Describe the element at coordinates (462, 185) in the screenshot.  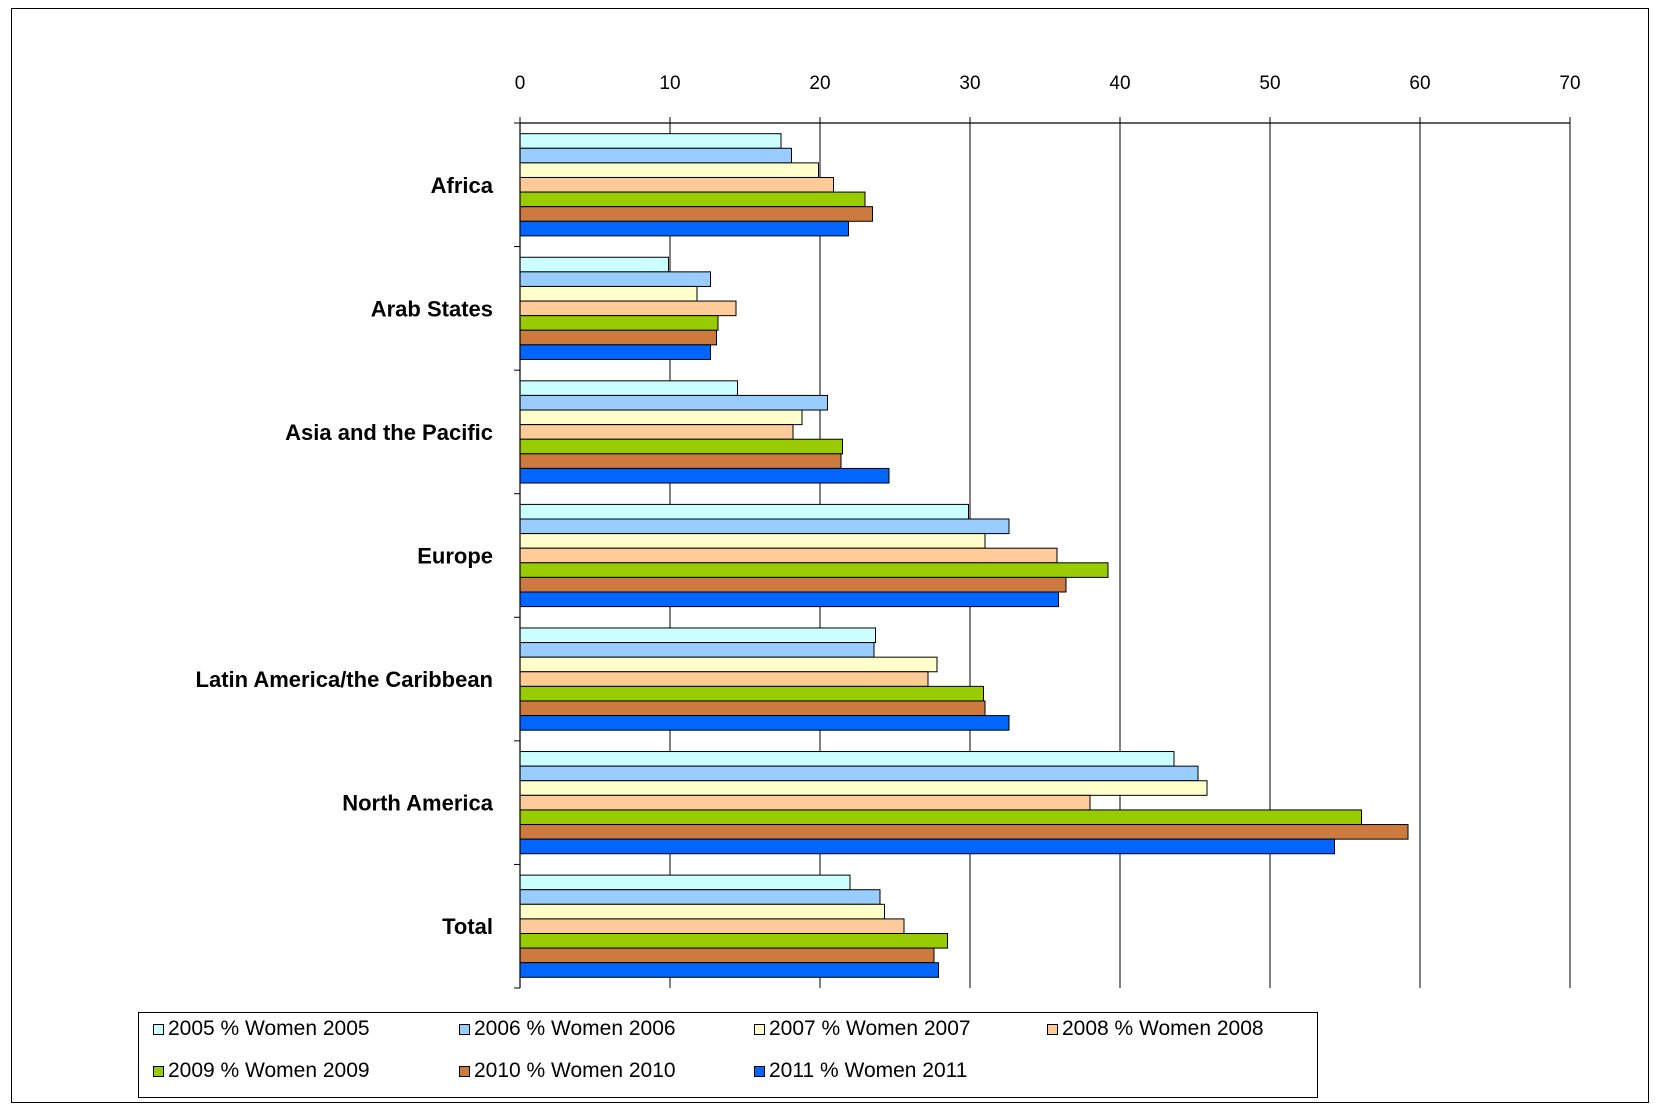
I see `category-label: Africa` at that location.